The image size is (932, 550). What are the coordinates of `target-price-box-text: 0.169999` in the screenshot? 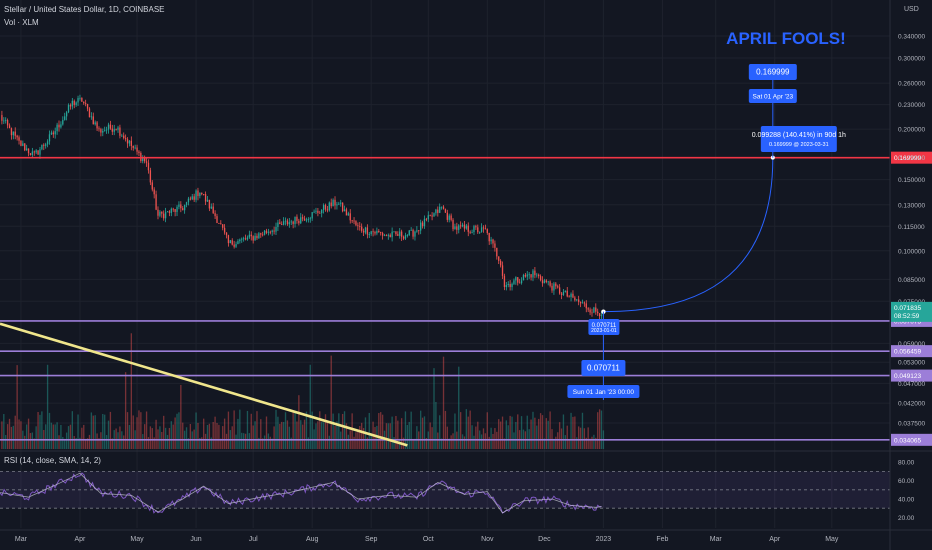 It's located at (773, 72).